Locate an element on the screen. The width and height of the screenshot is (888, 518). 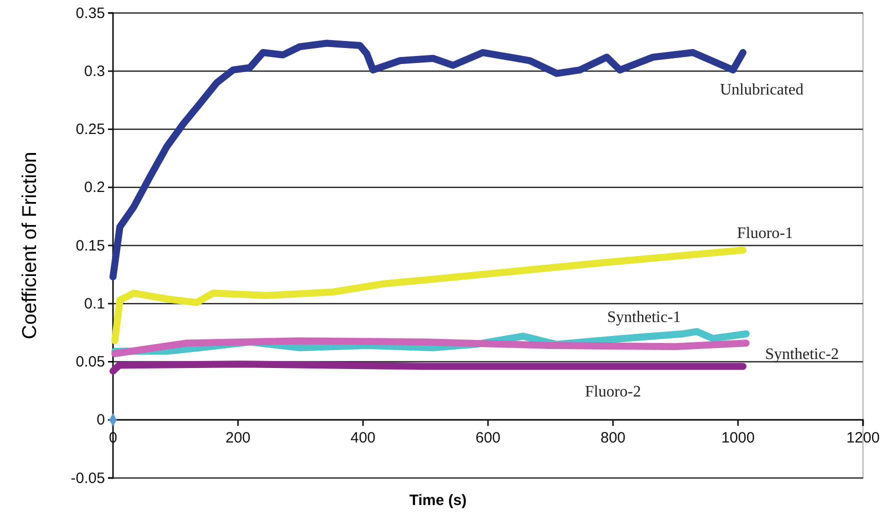
x-tick-label: 1000 is located at coordinates (738, 437).